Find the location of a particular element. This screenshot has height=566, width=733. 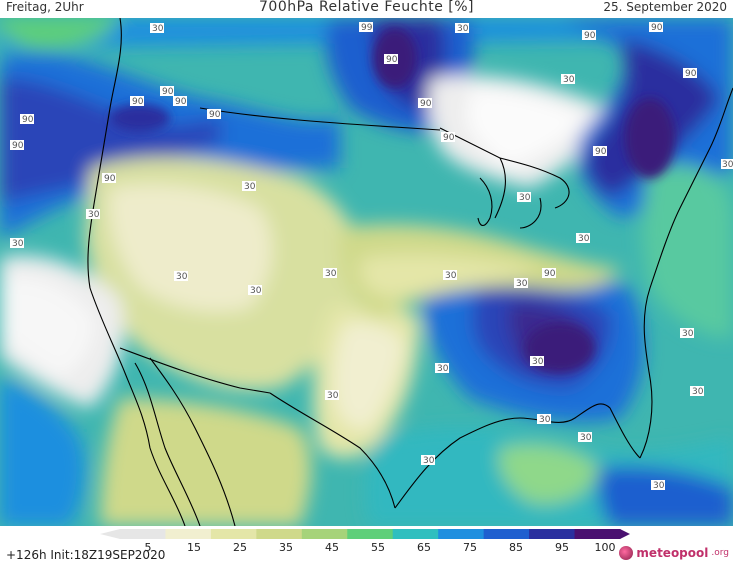

scale-tick: 85 is located at coordinates (516, 547).